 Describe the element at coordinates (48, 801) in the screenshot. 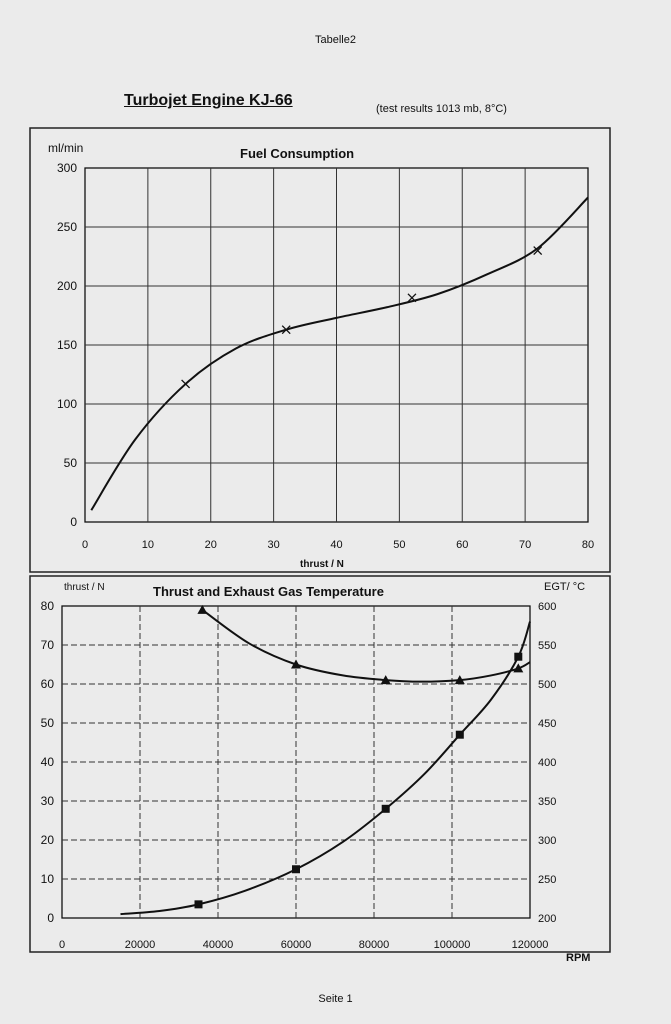

I see `y-tick-label: 30` at that location.